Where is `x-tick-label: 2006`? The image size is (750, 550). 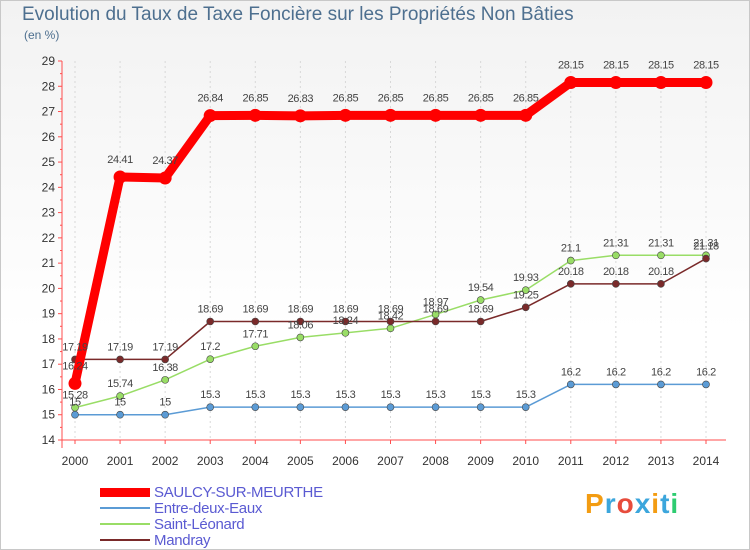
x-tick-label: 2006 is located at coordinates (345, 461).